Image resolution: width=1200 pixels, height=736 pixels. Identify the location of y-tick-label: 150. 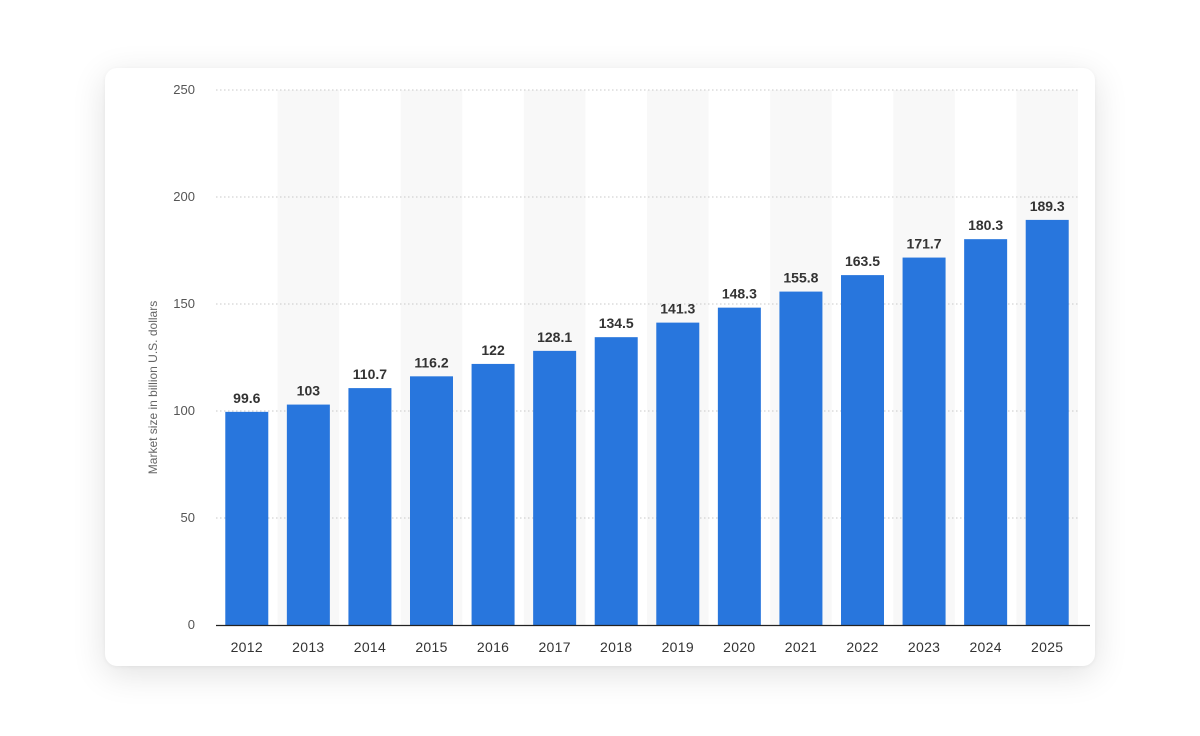
(184, 303).